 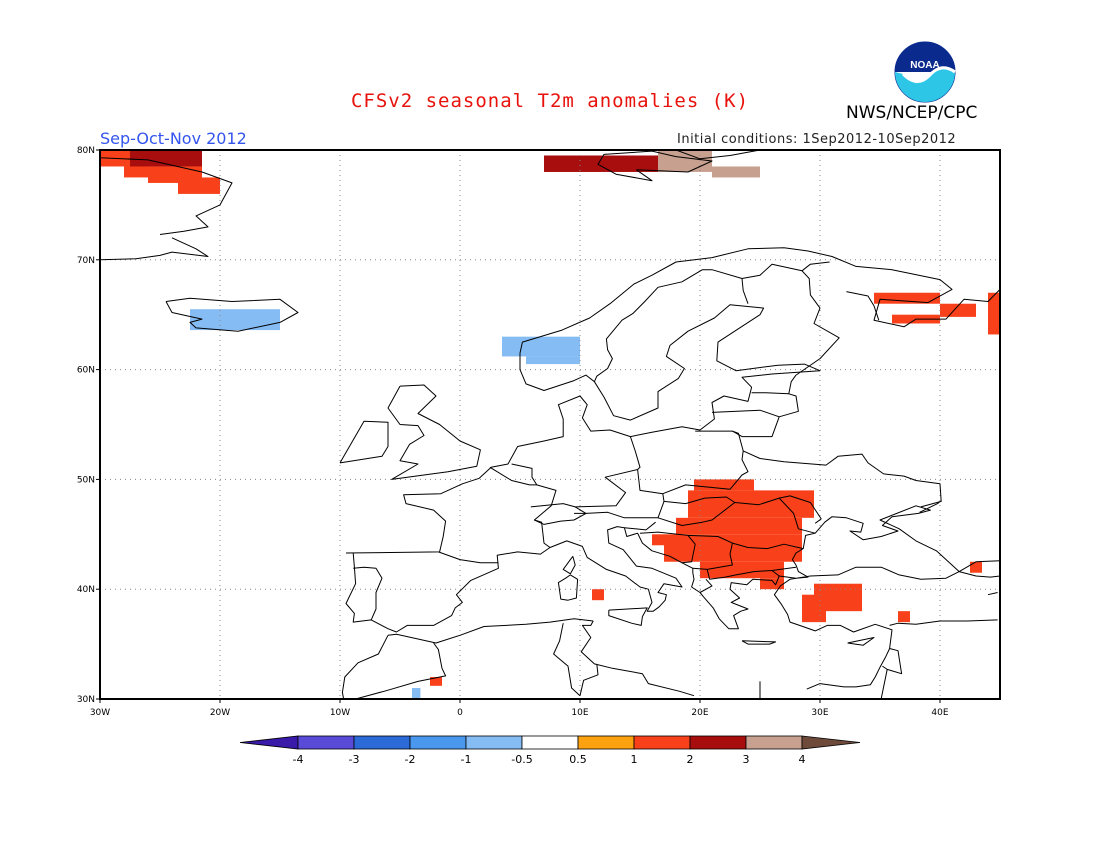 What do you see at coordinates (460, 713) in the screenshot?
I see `lon-tick-label: 0` at bounding box center [460, 713].